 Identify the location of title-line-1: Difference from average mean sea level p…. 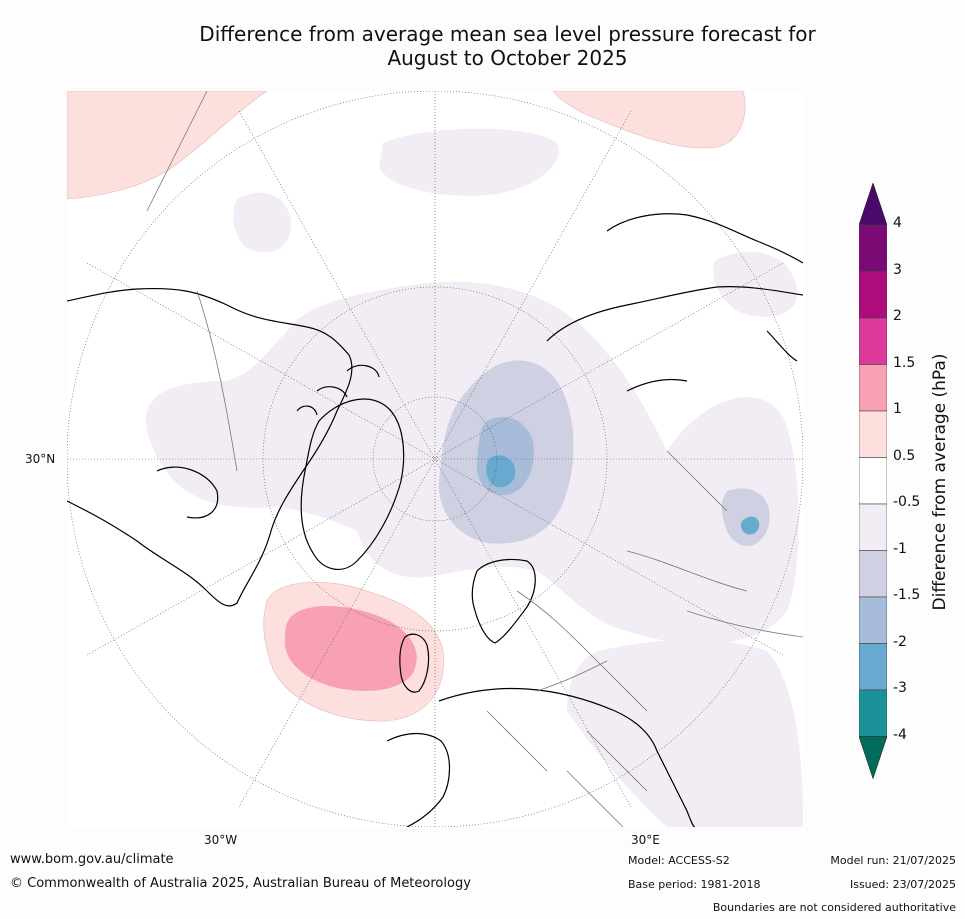
(507, 34).